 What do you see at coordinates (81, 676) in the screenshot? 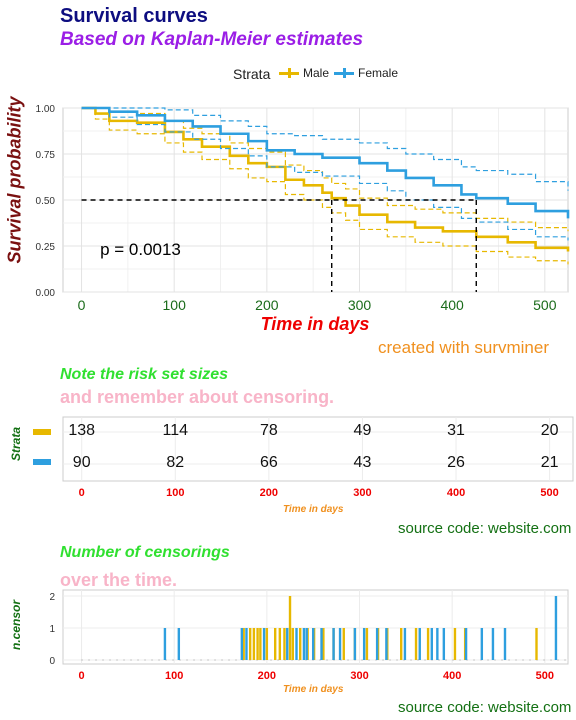
I see `censor-x-tick-label: 0` at bounding box center [81, 676].